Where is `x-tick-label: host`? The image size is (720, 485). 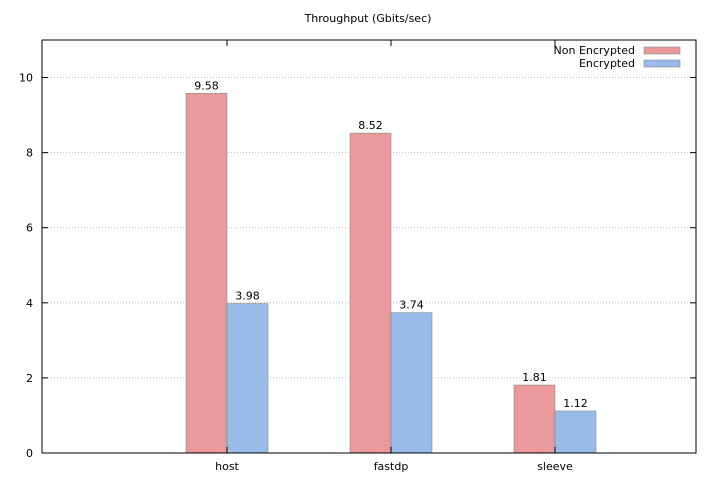
x-tick-label: host is located at coordinates (227, 466).